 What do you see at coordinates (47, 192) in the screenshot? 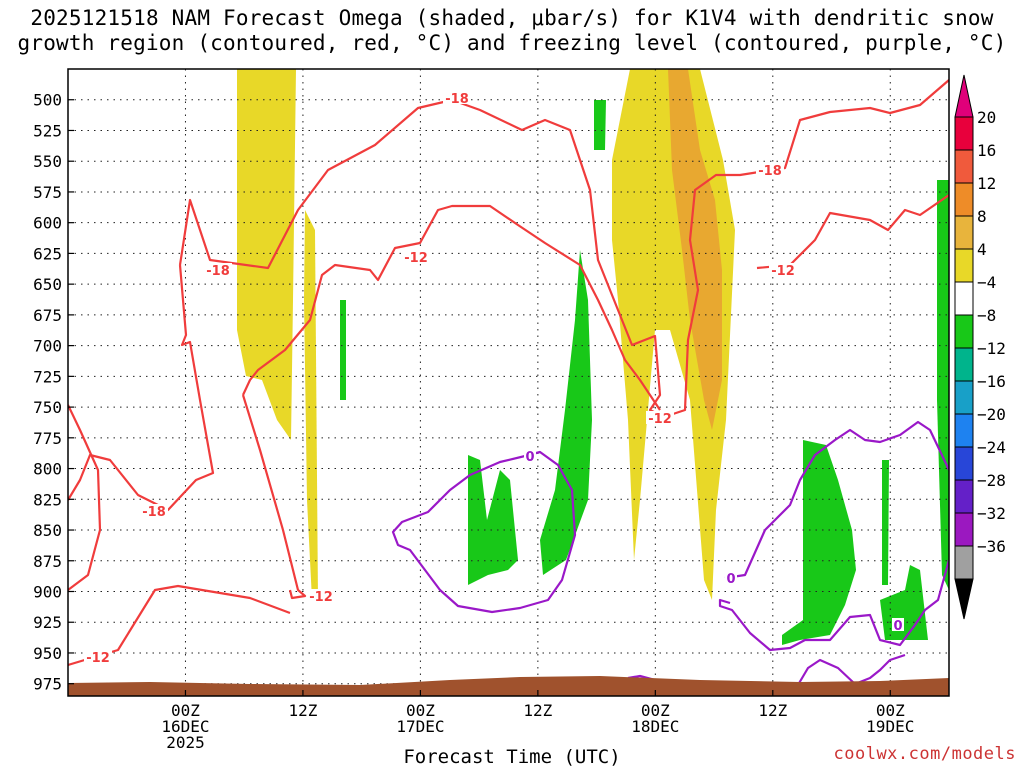
I see `y-tick-label: 575` at bounding box center [47, 192].